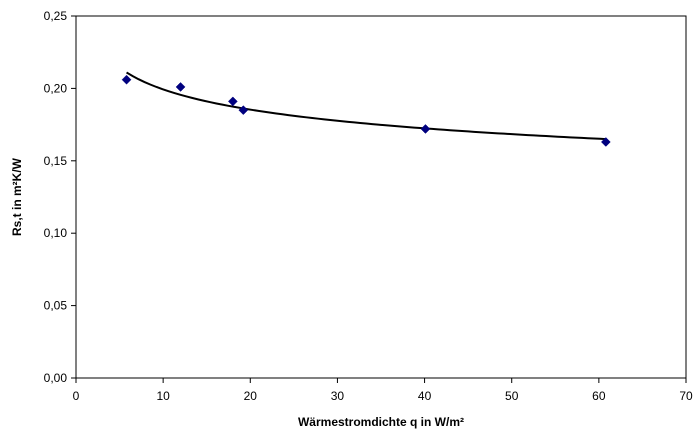 Image resolution: width=698 pixels, height=439 pixels. I want to click on x-tick-label: 50, so click(512, 396).